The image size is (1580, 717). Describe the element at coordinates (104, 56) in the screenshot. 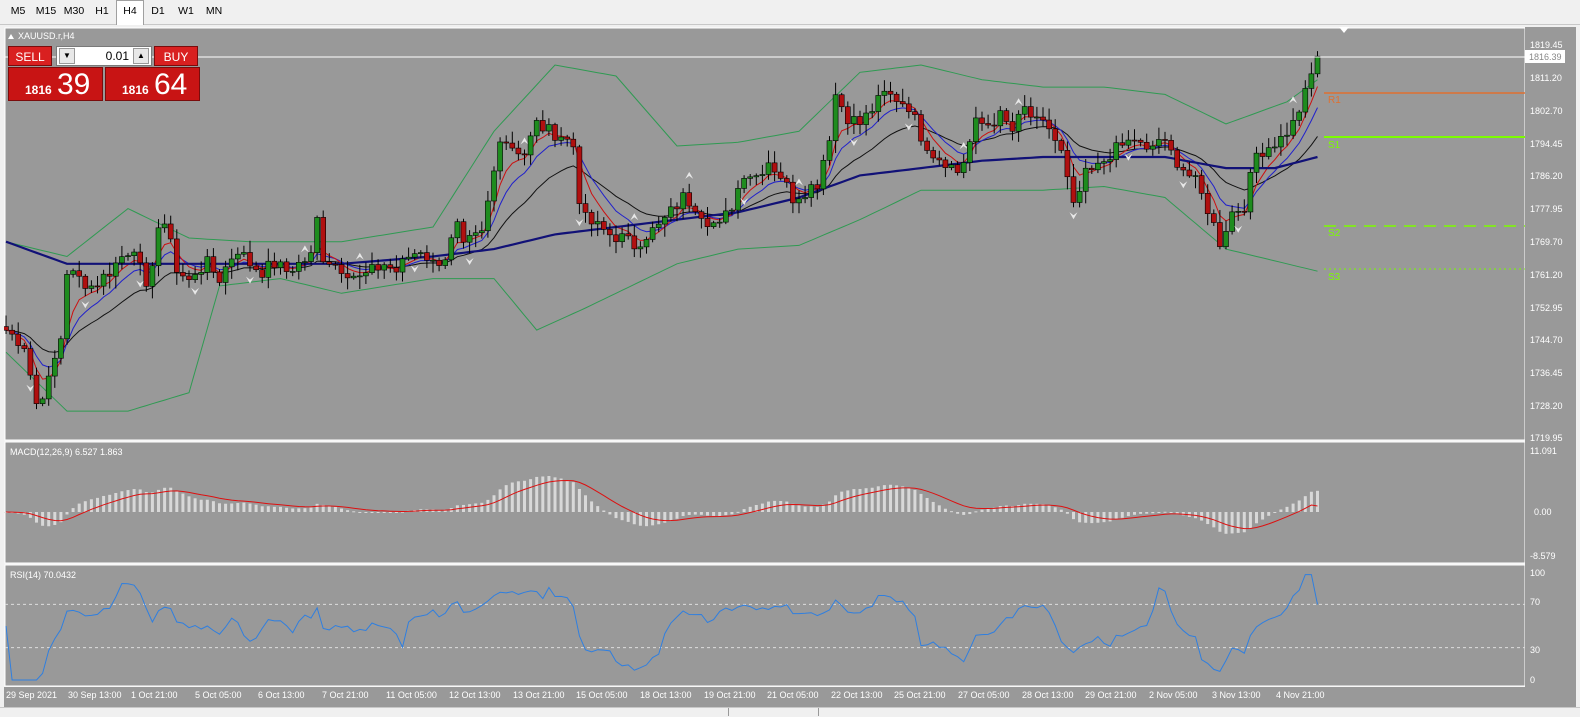

I see `lot-size-field: ▼ 0.01 ▲` at that location.